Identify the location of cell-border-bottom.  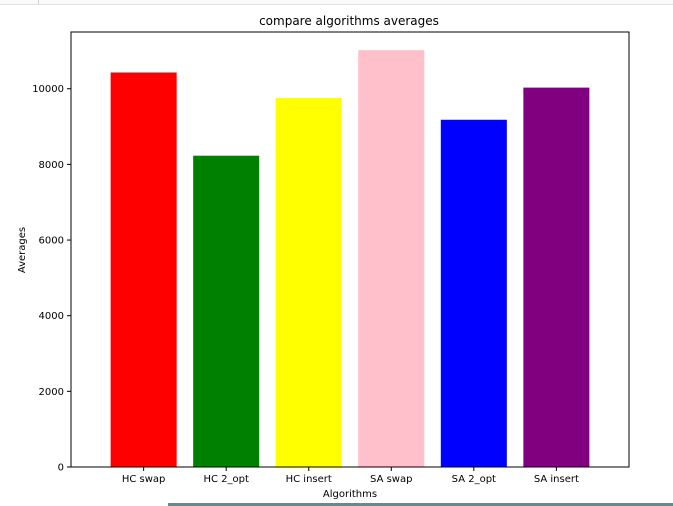
(420, 504).